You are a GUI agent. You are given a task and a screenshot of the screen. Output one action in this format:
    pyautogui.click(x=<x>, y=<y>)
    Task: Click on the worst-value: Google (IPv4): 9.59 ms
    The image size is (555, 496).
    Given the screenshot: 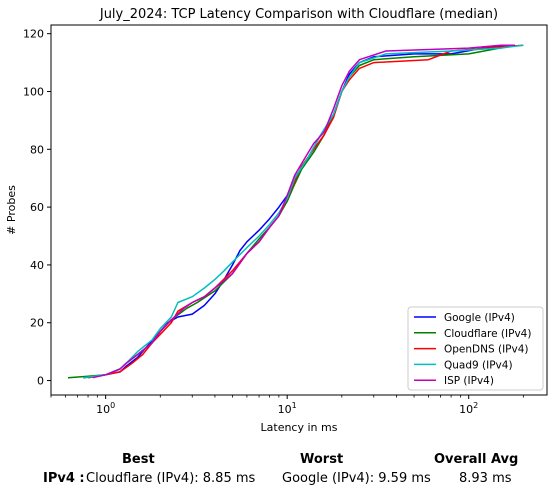 What is the action you would take?
    pyautogui.click(x=356, y=478)
    